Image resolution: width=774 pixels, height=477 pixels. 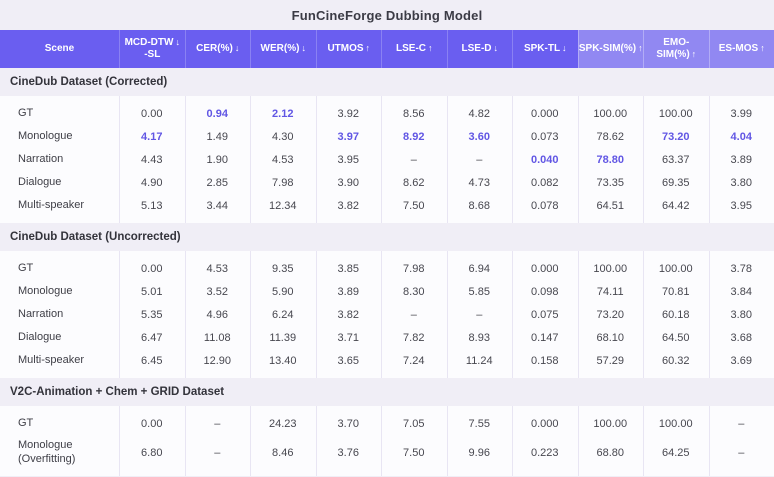 What do you see at coordinates (741, 159) in the screenshot?
I see `metric-cell-es-mos: 3.89` at bounding box center [741, 159].